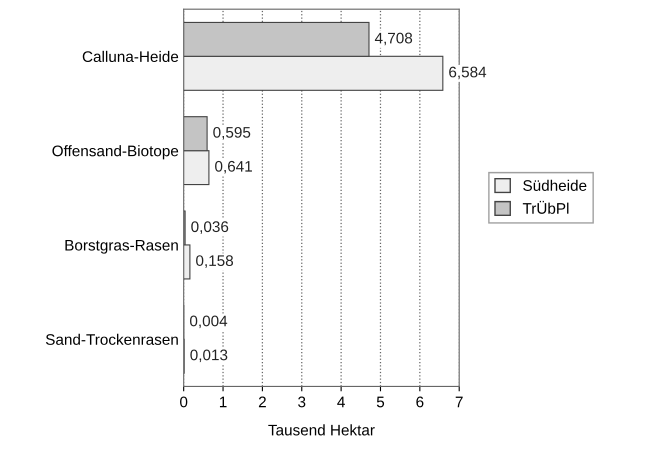 The image size is (656, 460). I want to click on y-tick-label: Borstgras-Rasen, so click(121, 247).